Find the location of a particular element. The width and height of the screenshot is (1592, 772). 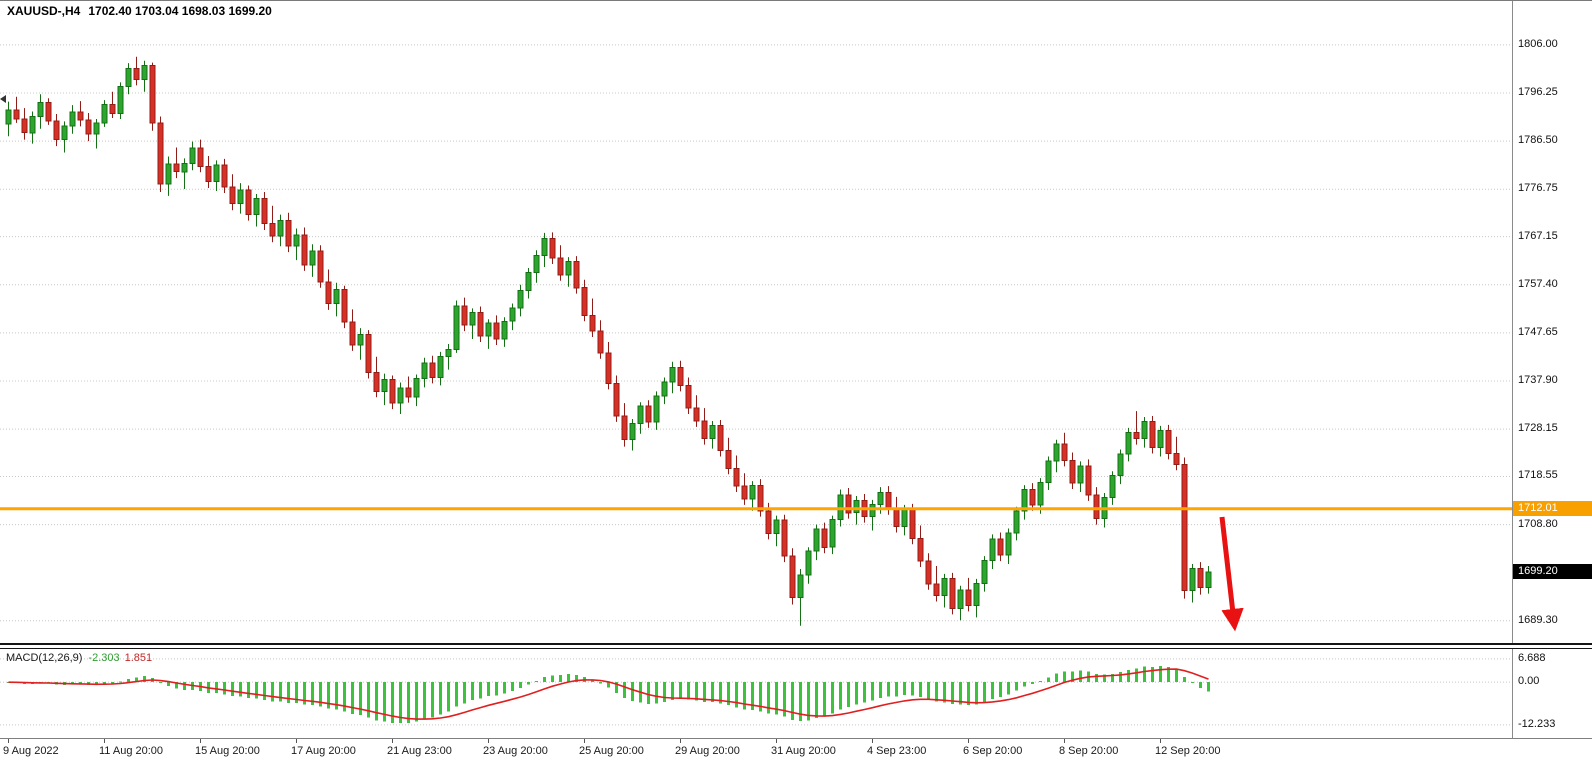

time-tick-label: 9 Aug 2022 is located at coordinates (31, 751).